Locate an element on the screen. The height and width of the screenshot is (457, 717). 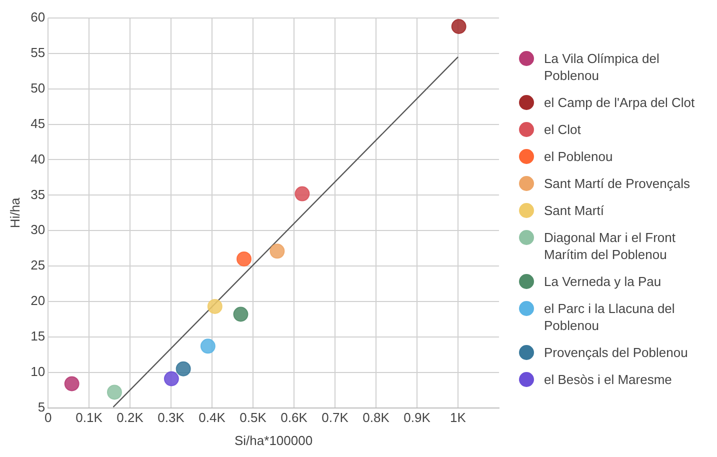
legend-label: Provençals del Poblenou is located at coordinates (616, 352).